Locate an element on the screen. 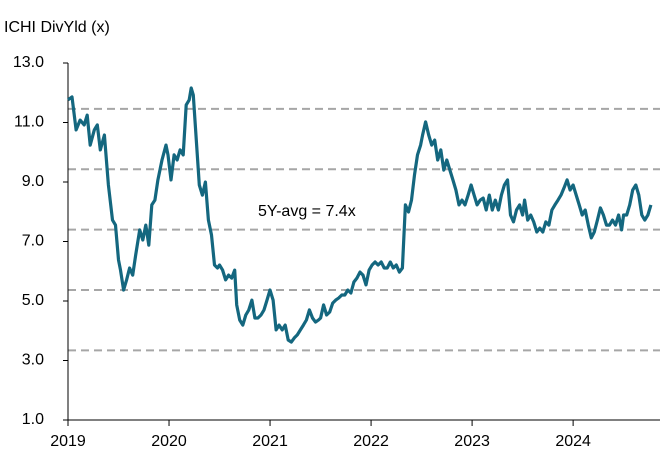 The image size is (670, 456). y-tick-label: 13.0 is located at coordinates (28, 62).